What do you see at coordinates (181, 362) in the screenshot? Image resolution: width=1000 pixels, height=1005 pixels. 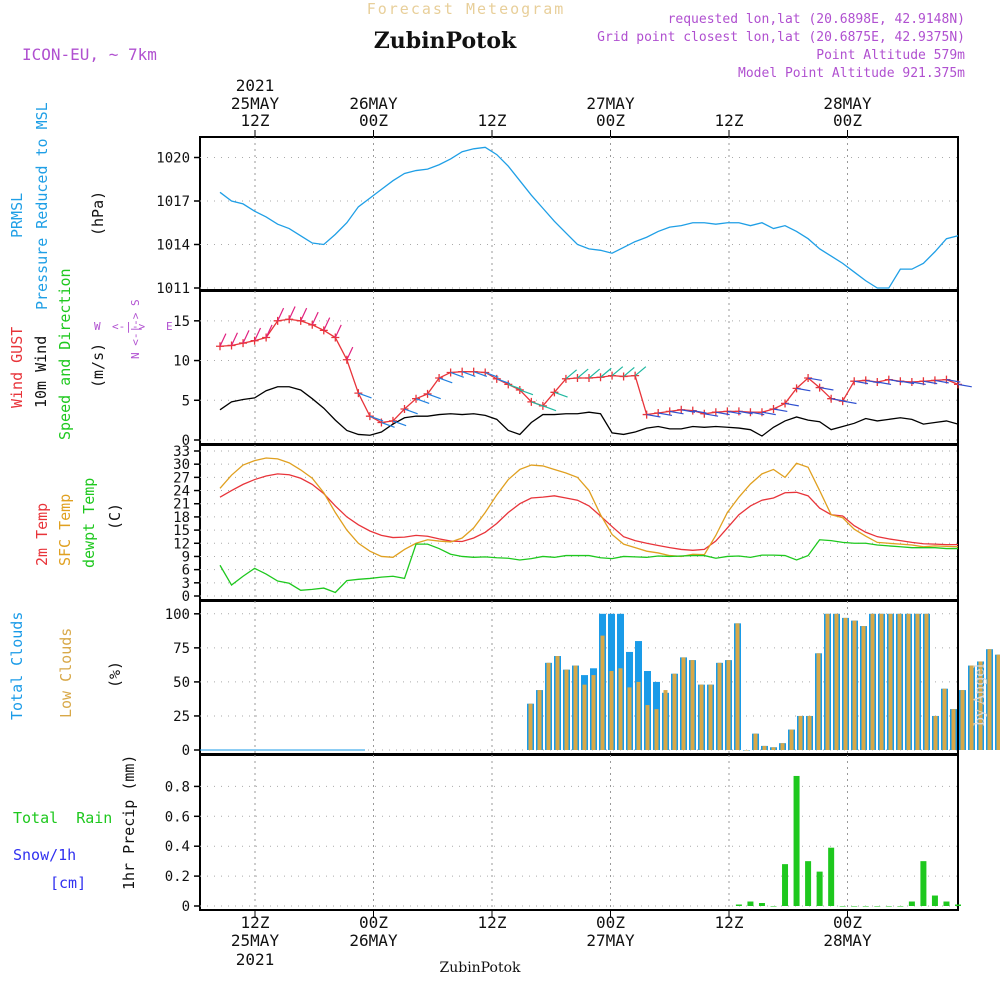 I see `ytick-label-wind: 10` at bounding box center [181, 362].